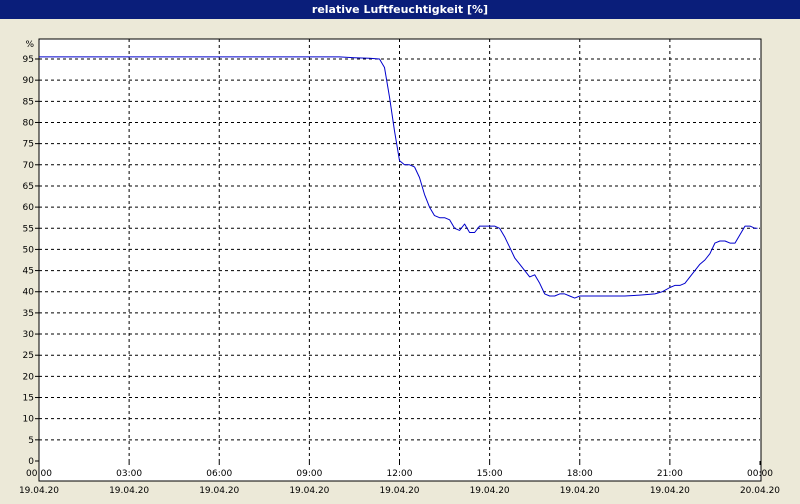  Describe the element at coordinates (29, 250) in the screenshot. I see `y-tick-label: 50` at that location.